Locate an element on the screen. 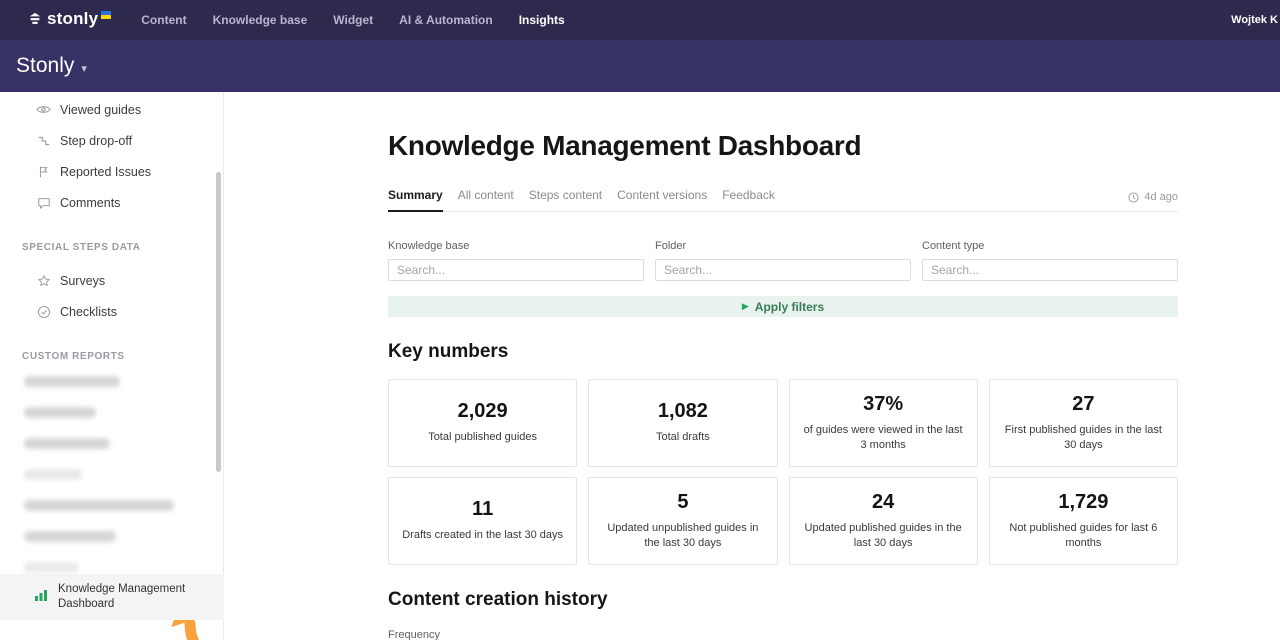 The height and width of the screenshot is (640, 1280). filter-folder: Folder is located at coordinates (783, 260).